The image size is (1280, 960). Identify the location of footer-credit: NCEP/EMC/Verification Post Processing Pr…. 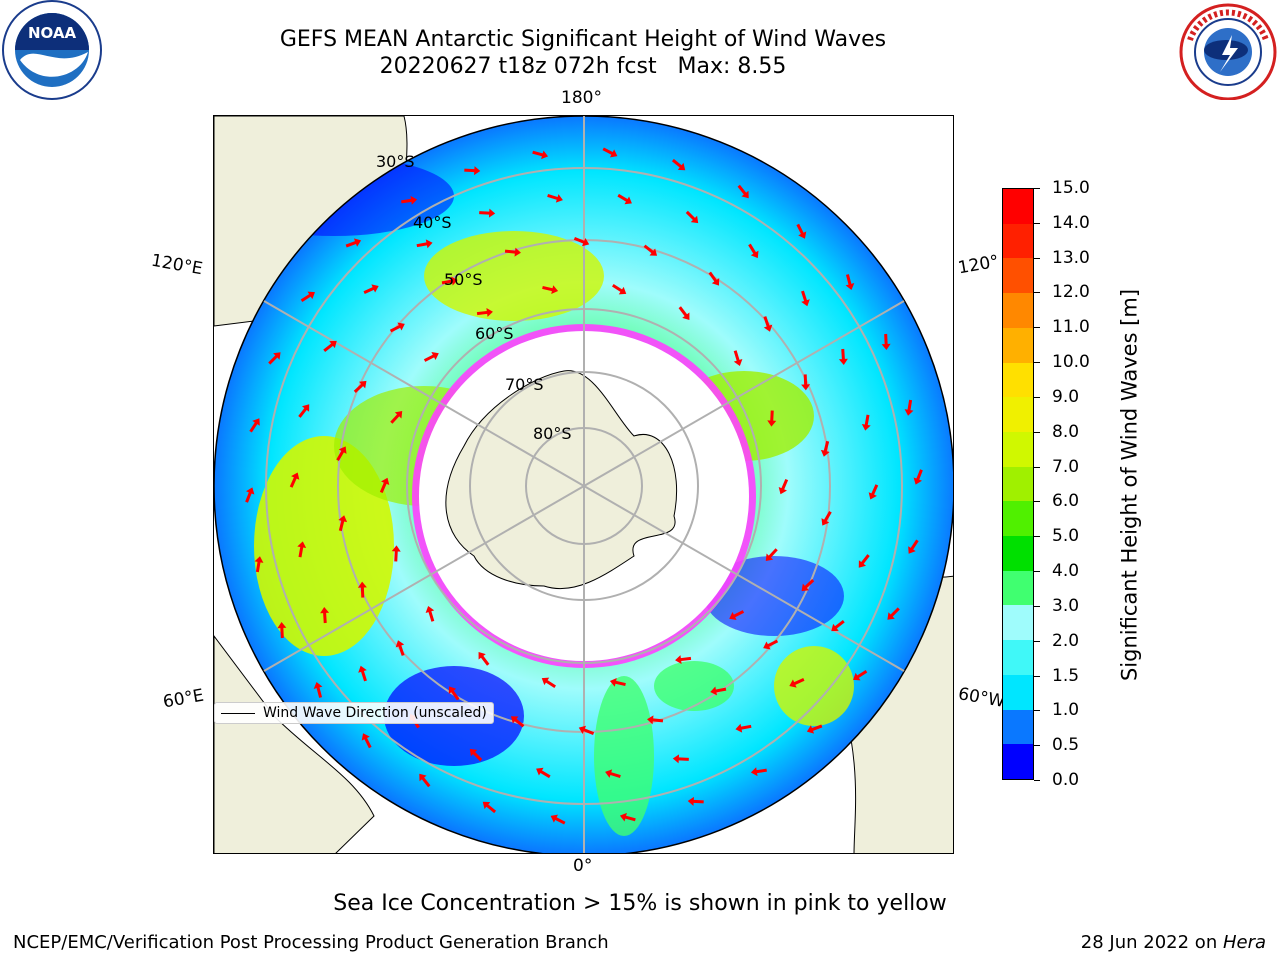
(311, 942).